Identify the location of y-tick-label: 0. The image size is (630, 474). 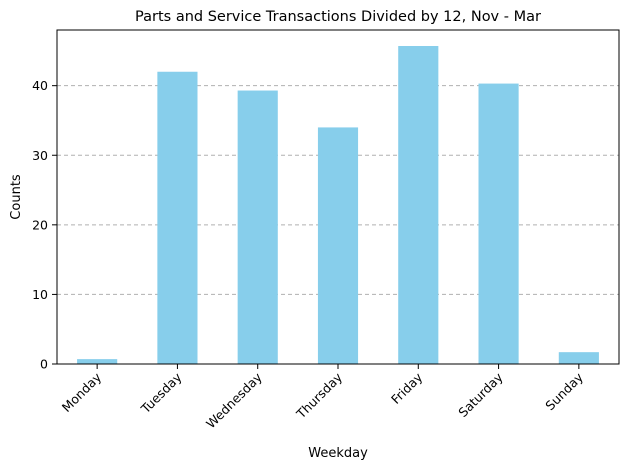
(44, 364).